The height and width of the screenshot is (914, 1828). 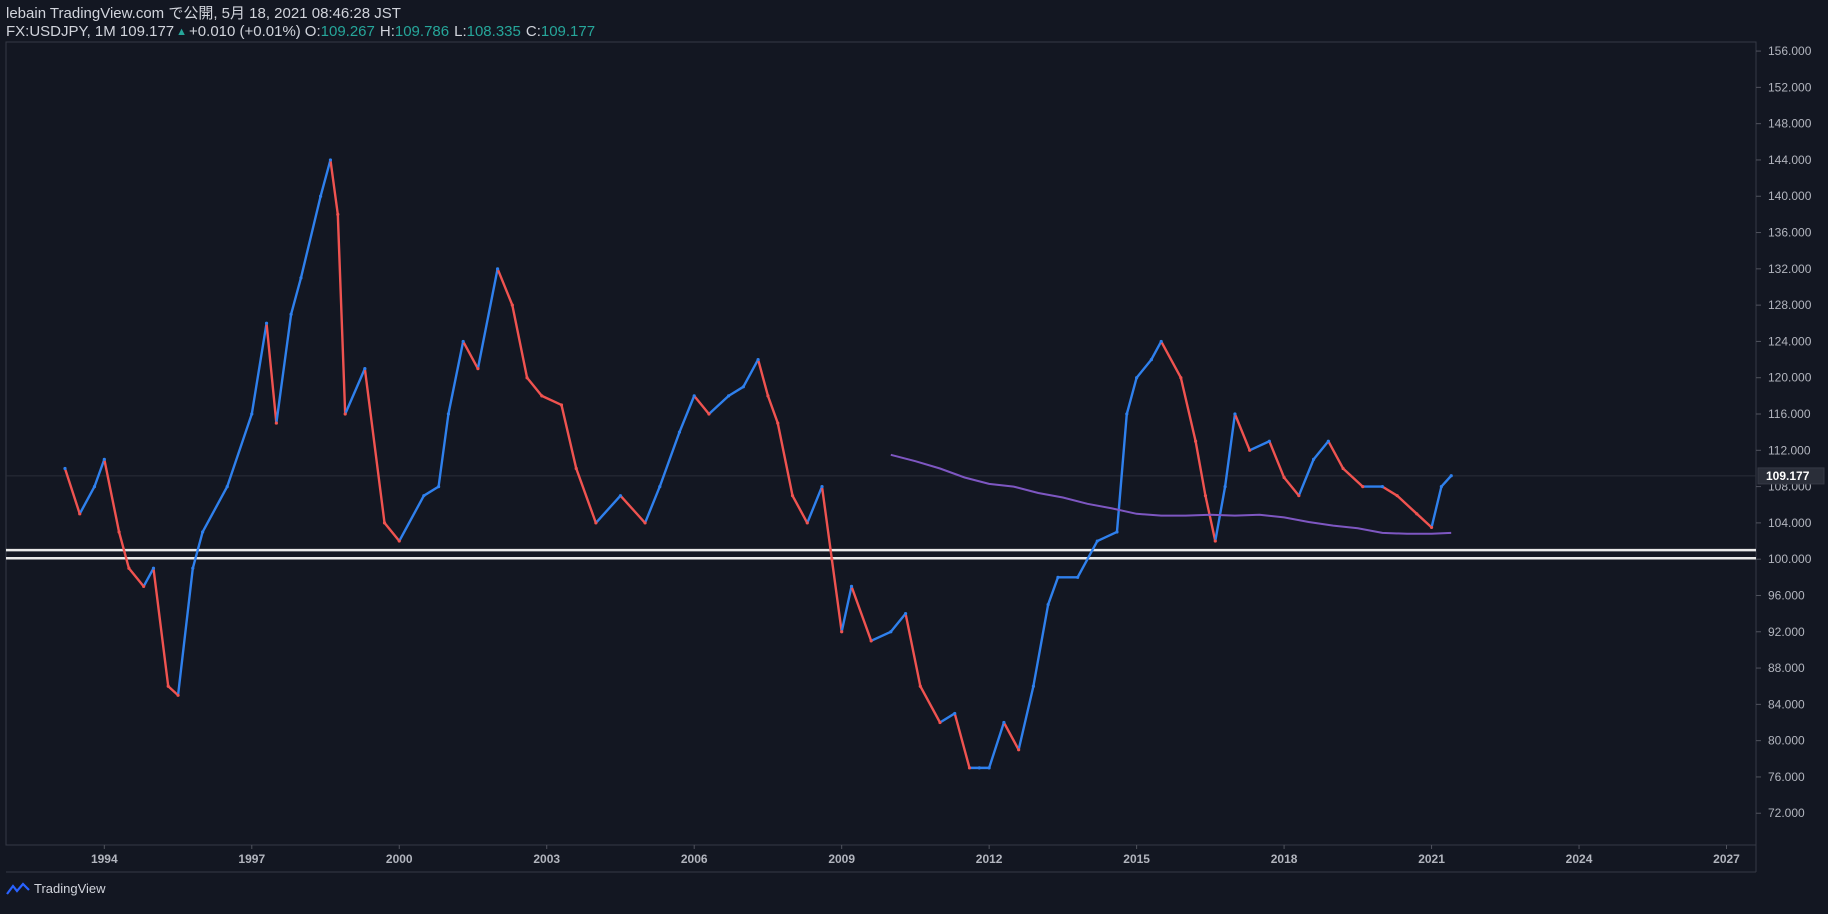 I want to click on y-tick-label: 140.000, so click(x=1790, y=196).